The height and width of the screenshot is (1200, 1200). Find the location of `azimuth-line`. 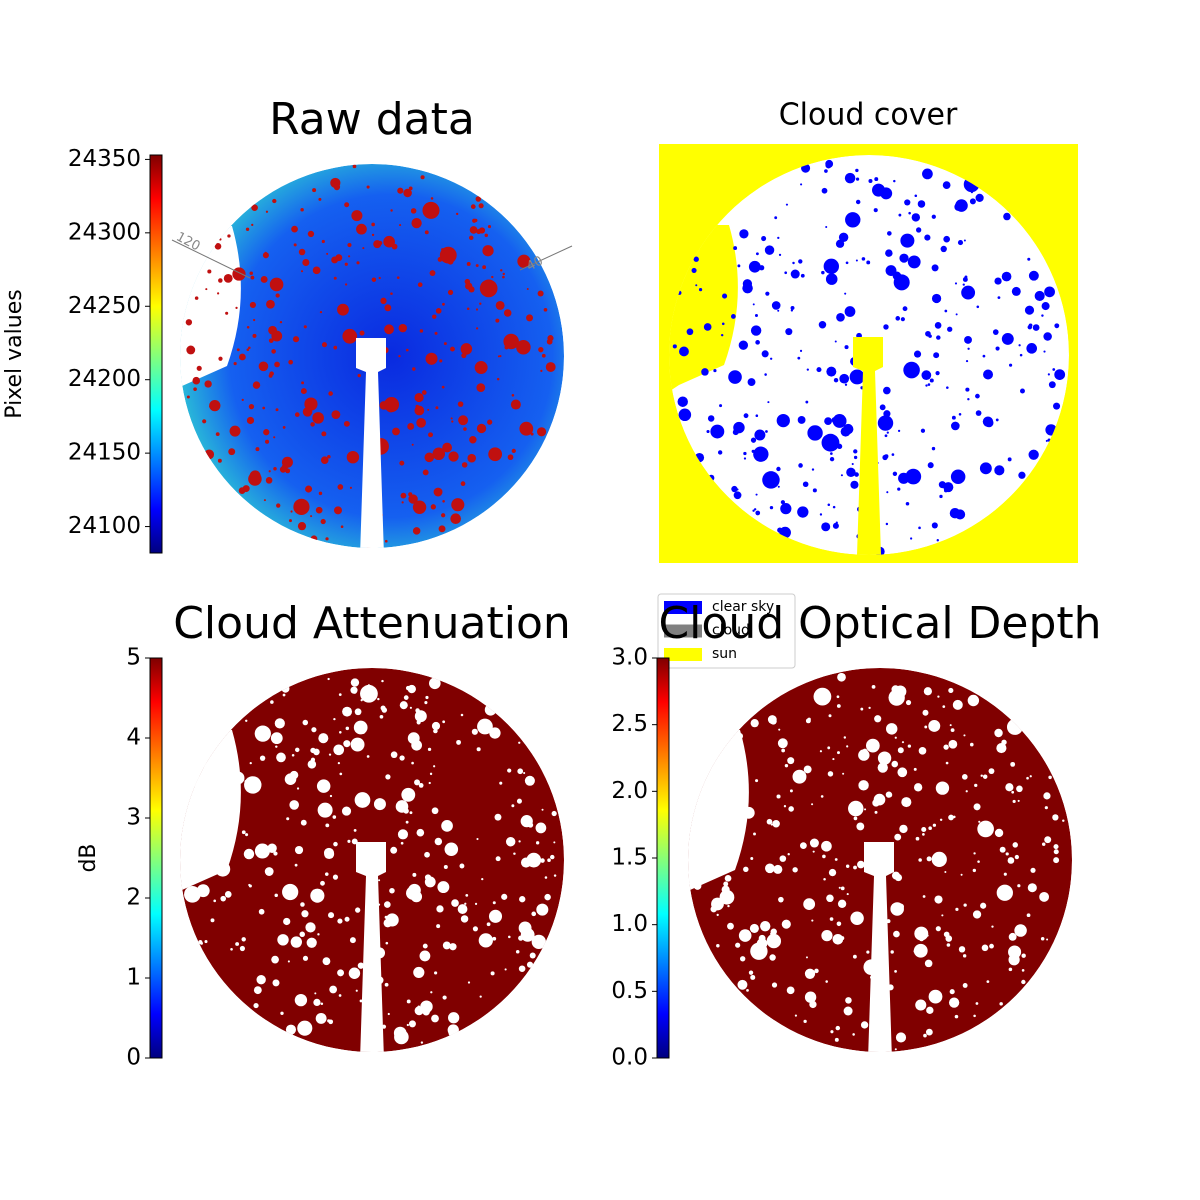

azimuth-line is located at coordinates (546, 258).